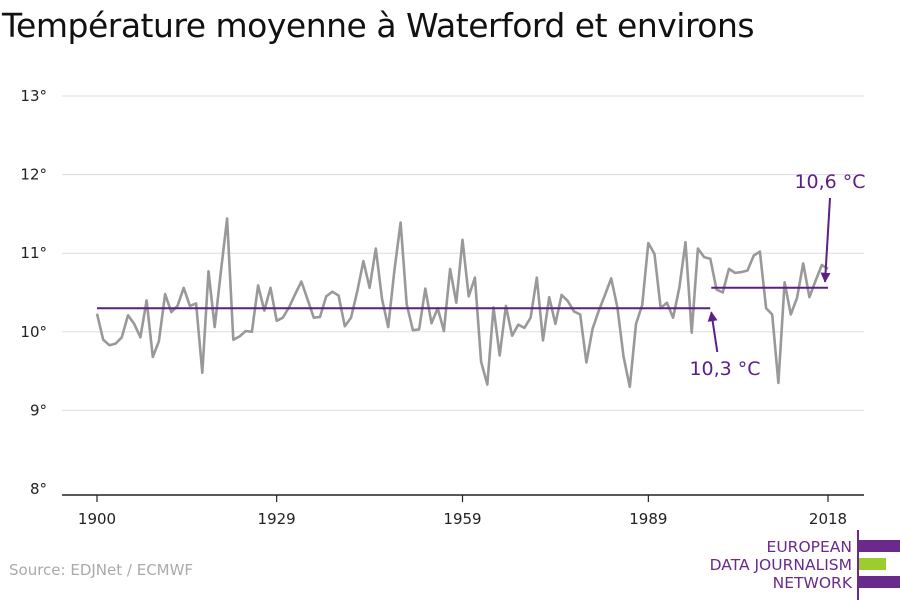  Describe the element at coordinates (858, 565) in the screenshot. I see `logo-vertical-bar` at that location.